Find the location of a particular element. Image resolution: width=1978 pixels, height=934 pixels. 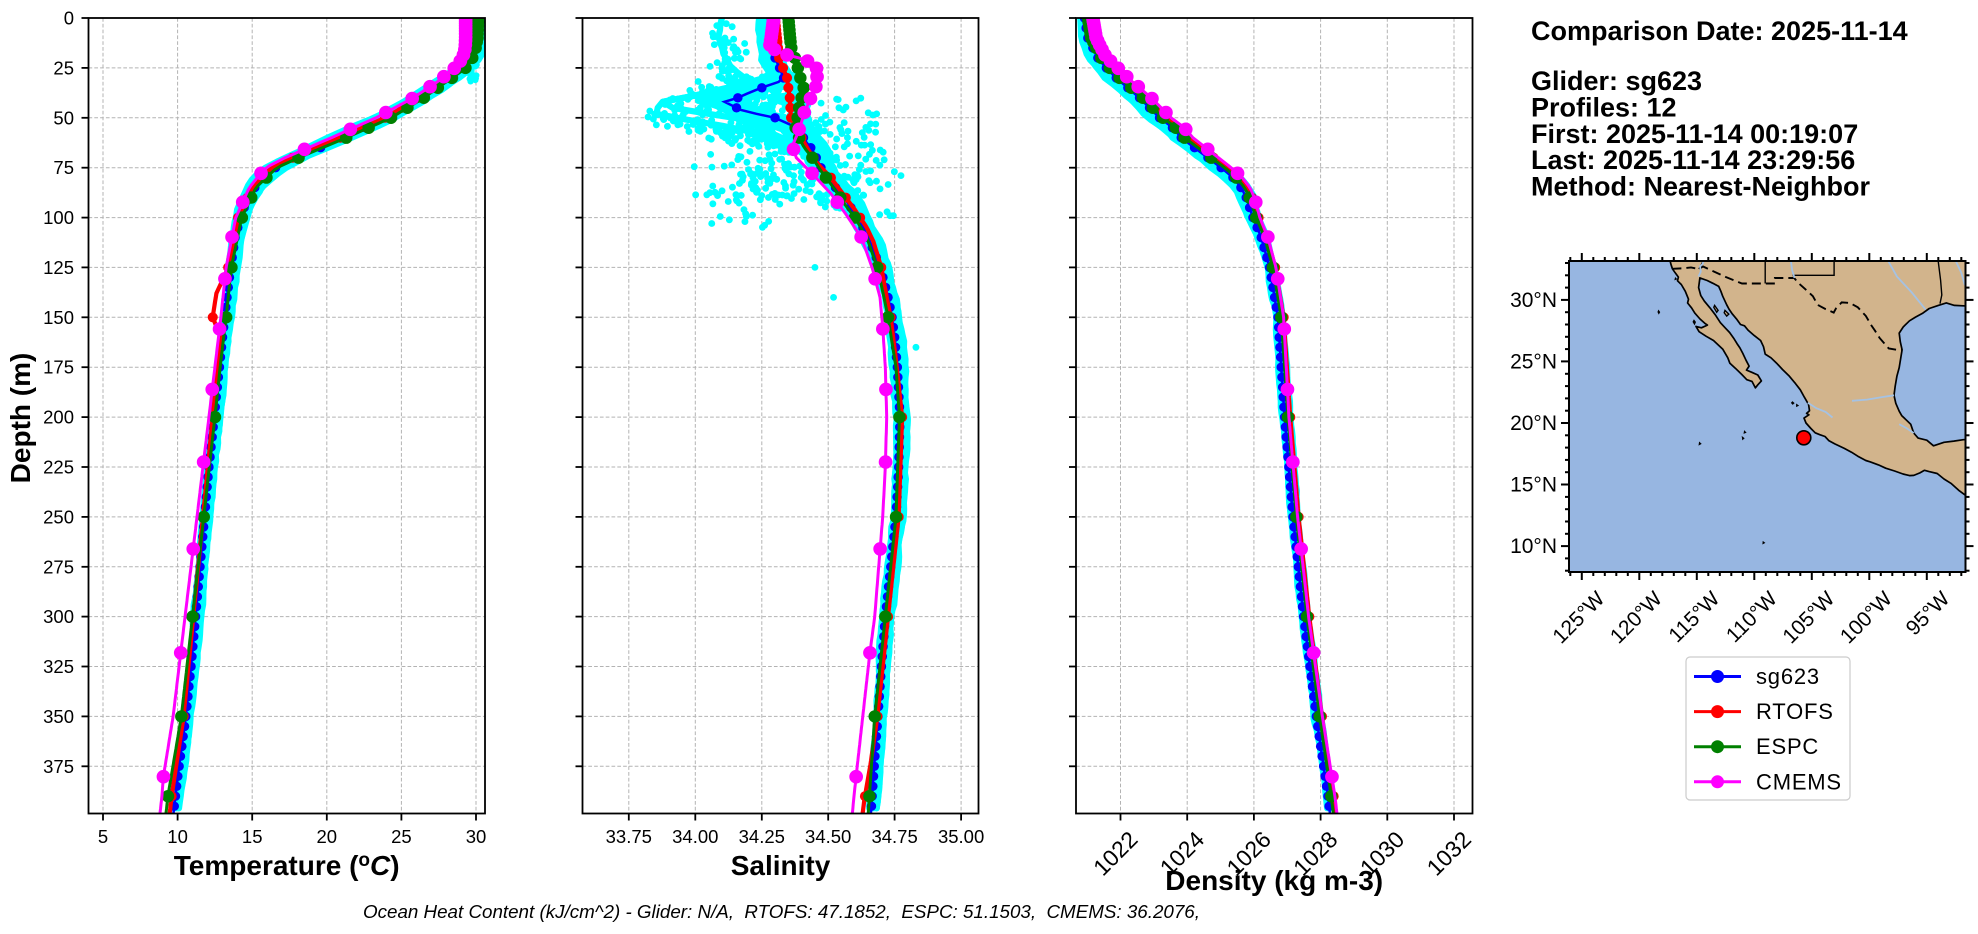

svg-text: 5 is located at coordinates (103, 836).